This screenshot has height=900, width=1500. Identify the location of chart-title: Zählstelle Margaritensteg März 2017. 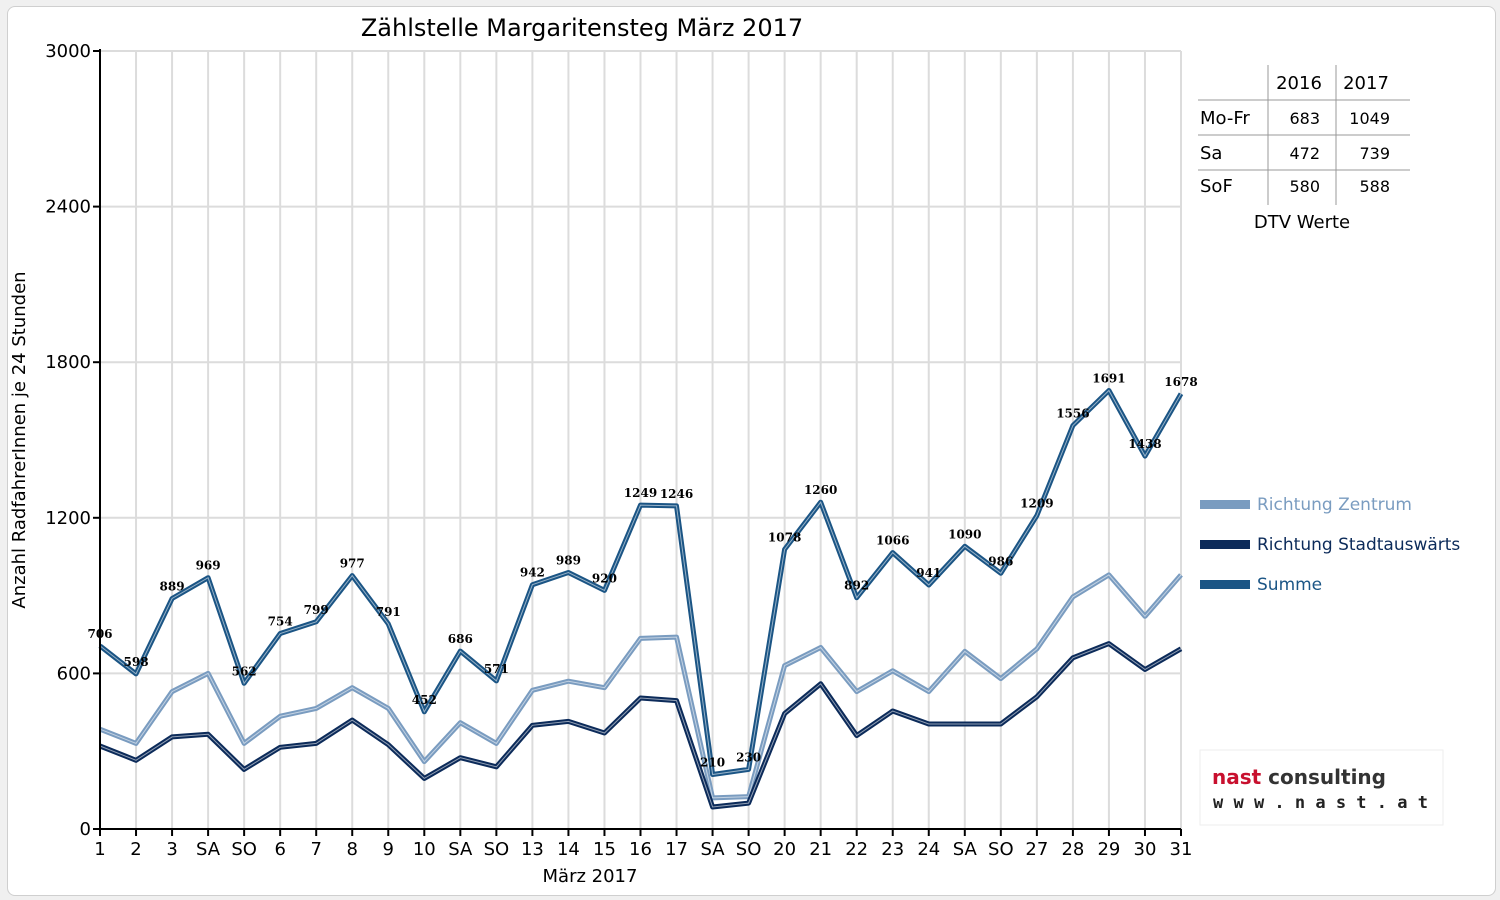
(582, 28).